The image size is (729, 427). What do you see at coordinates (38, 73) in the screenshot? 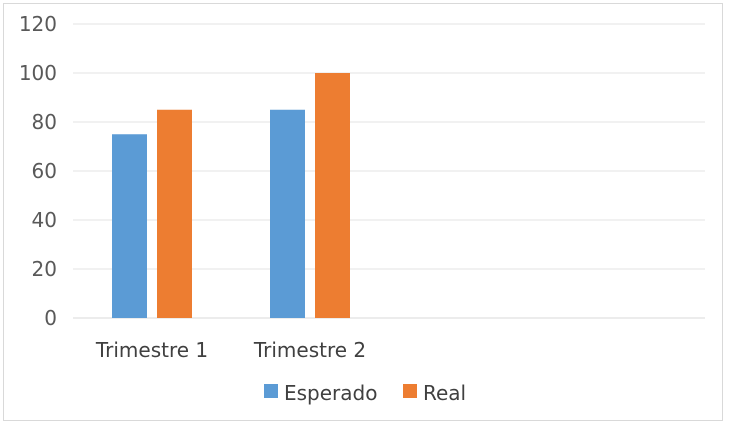
I see `y-tick-label: 100` at bounding box center [38, 73].